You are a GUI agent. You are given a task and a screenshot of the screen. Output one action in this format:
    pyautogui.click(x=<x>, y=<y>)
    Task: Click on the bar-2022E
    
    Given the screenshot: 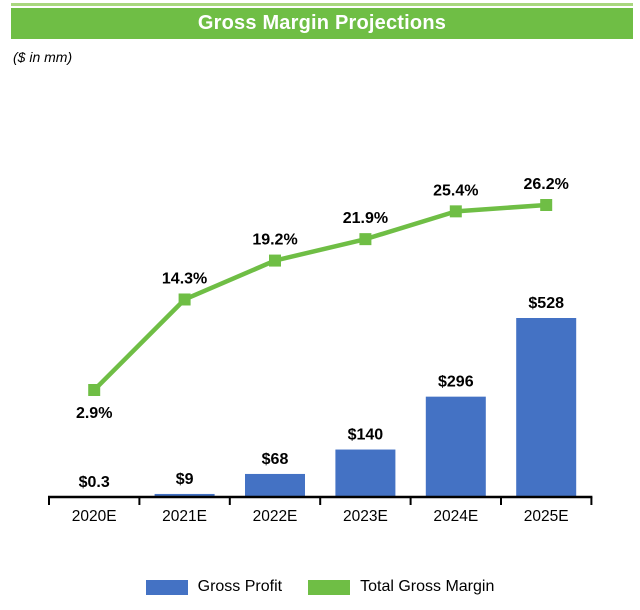 What is the action you would take?
    pyautogui.click(x=275, y=485)
    